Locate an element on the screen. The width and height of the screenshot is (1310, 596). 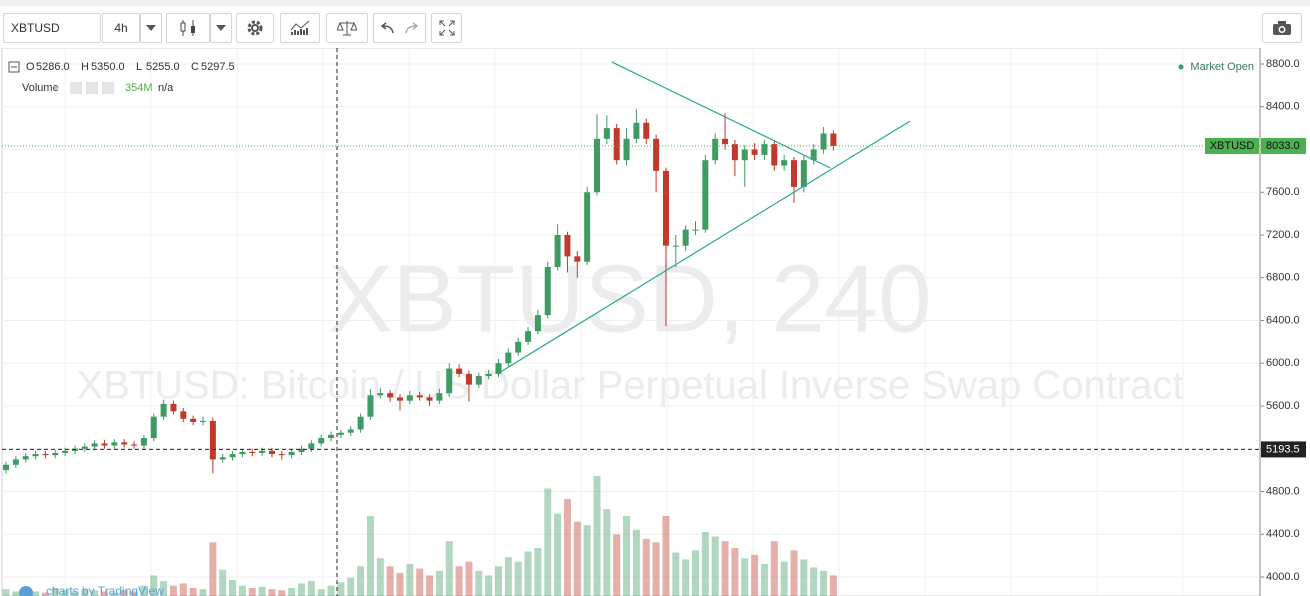
redo-icon is located at coordinates (412, 28).